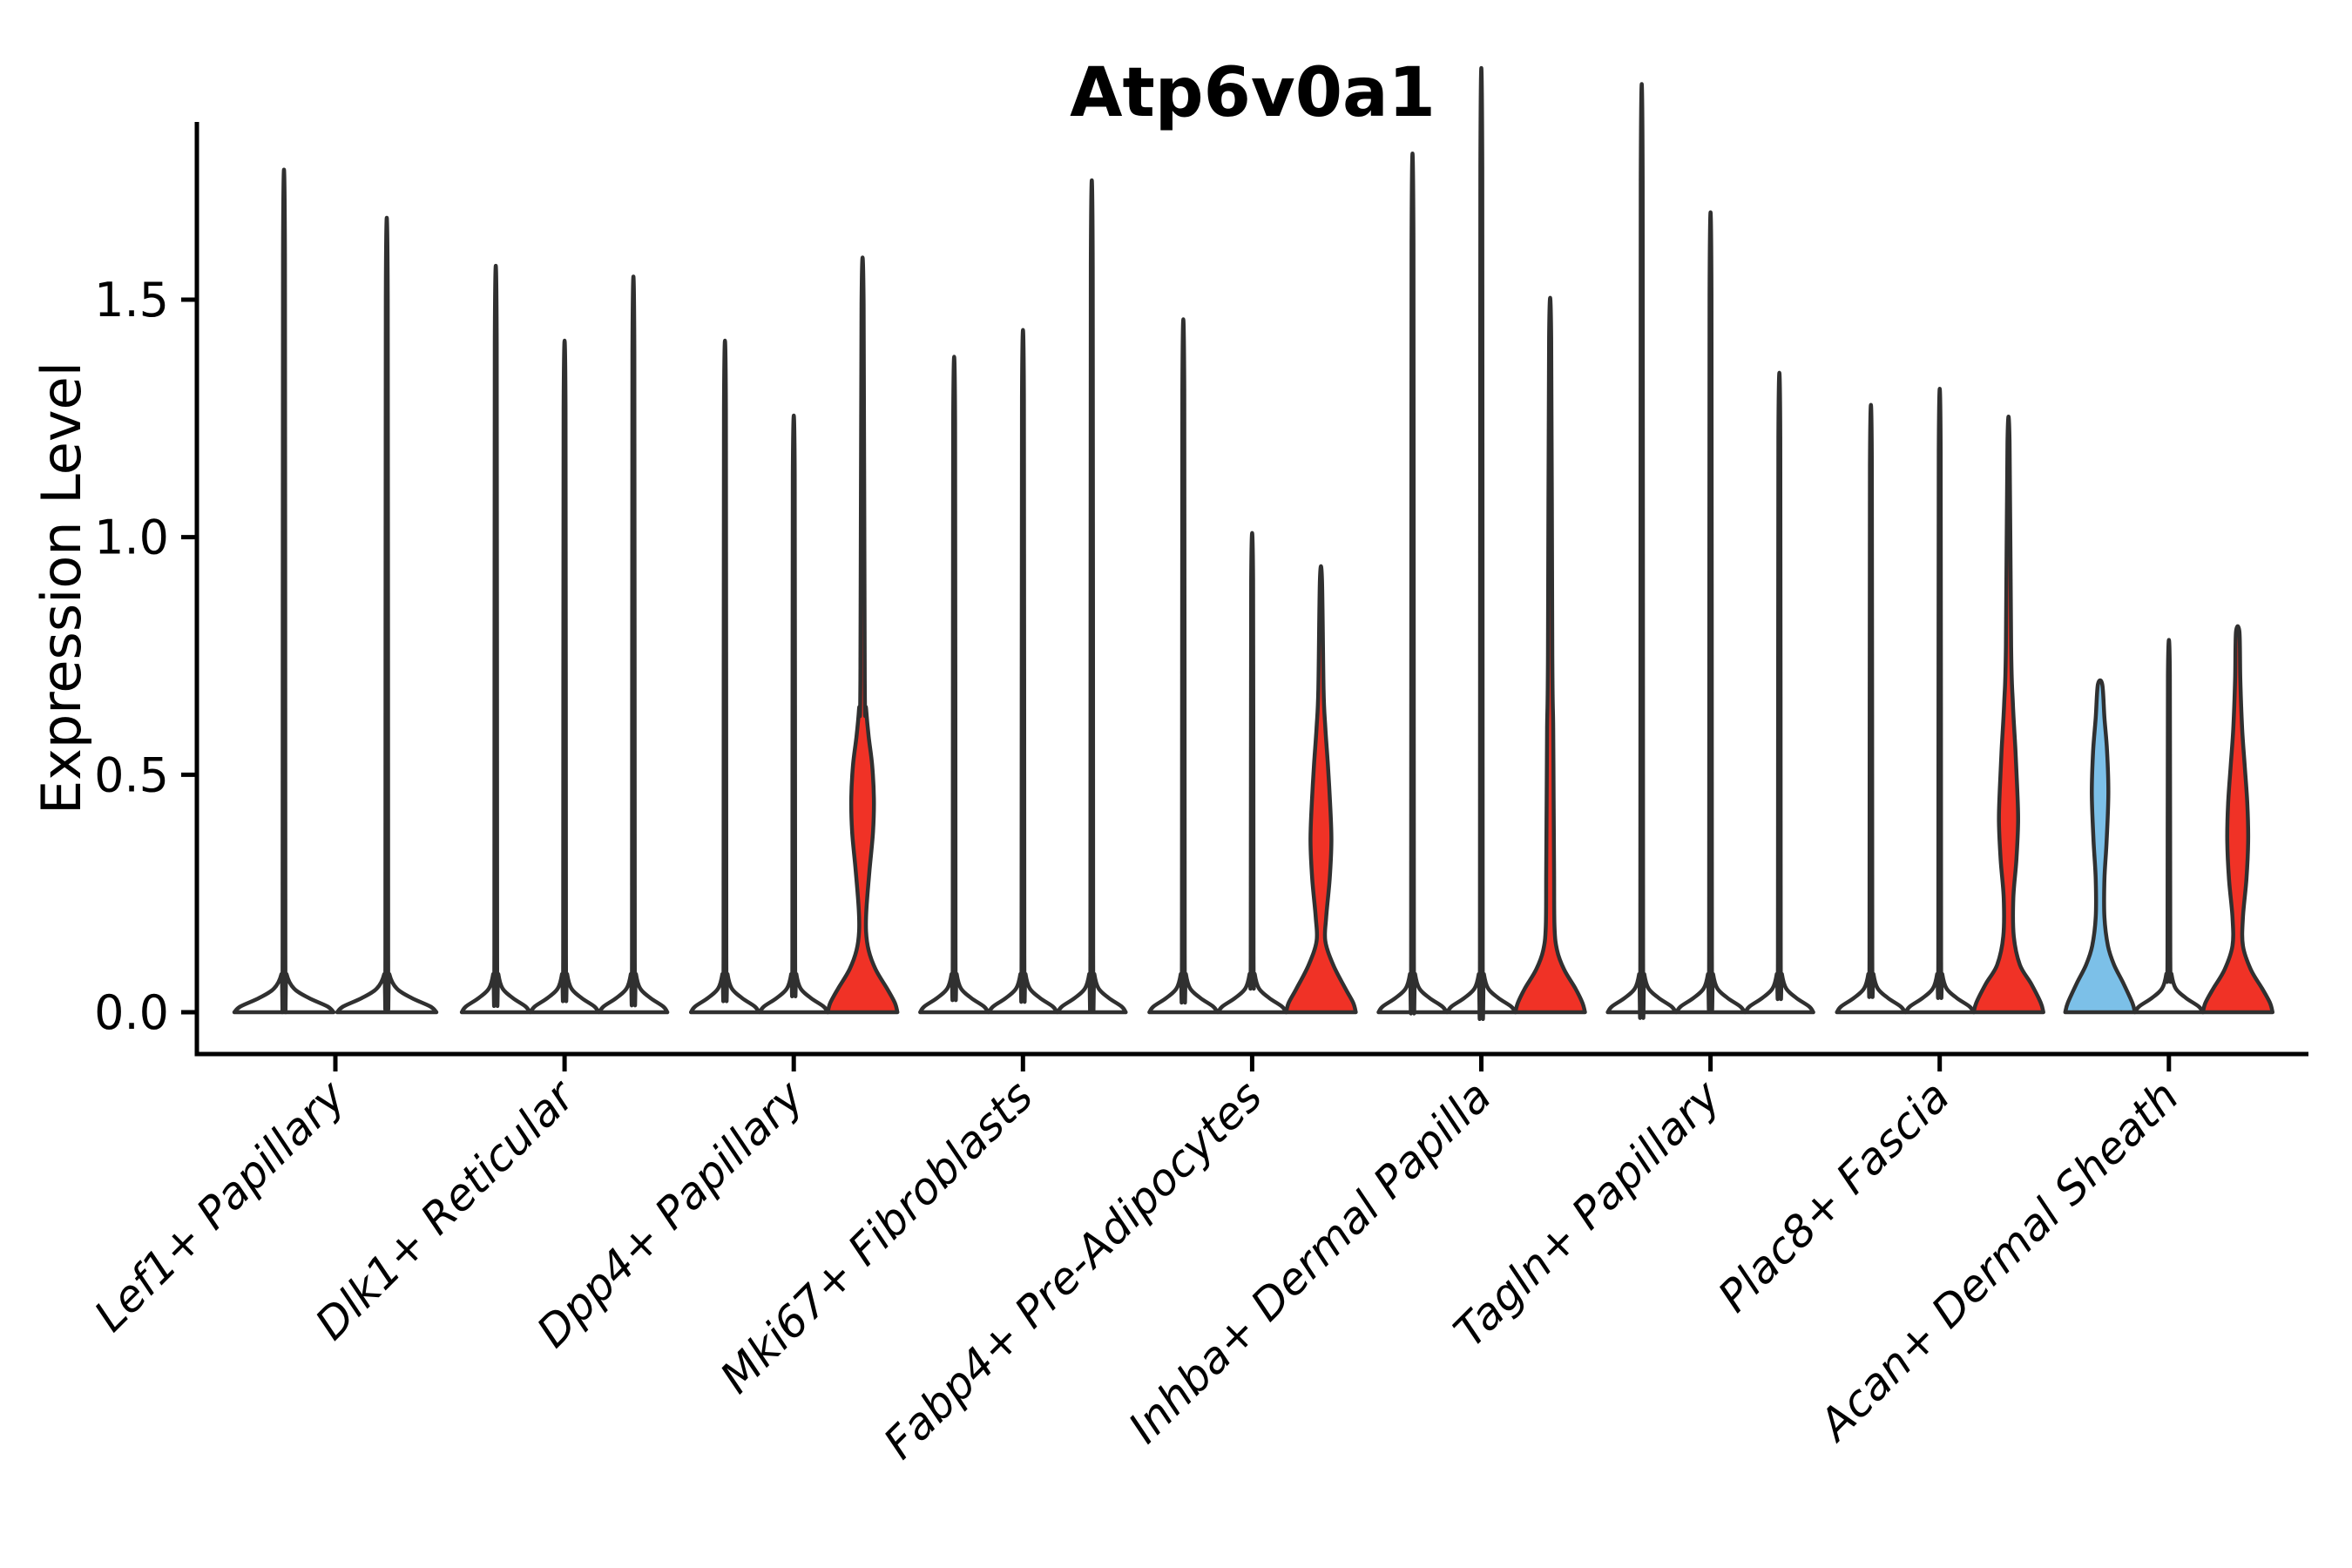 This screenshot has height=1568, width=2352. I want to click on x-tick-label: Inhba+ Dermal Papilla, so click(1310, 1261).